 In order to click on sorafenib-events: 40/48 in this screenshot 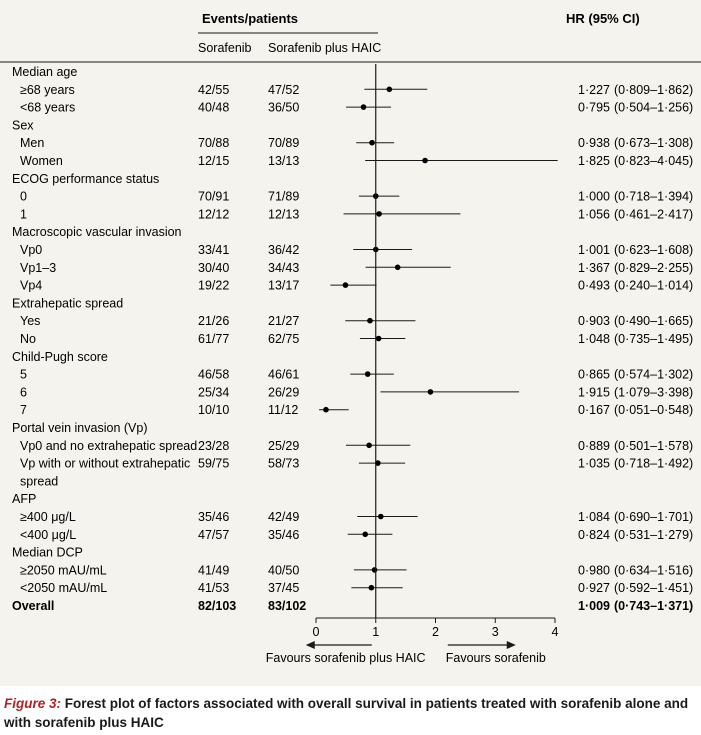, I will do `click(213, 108)`.